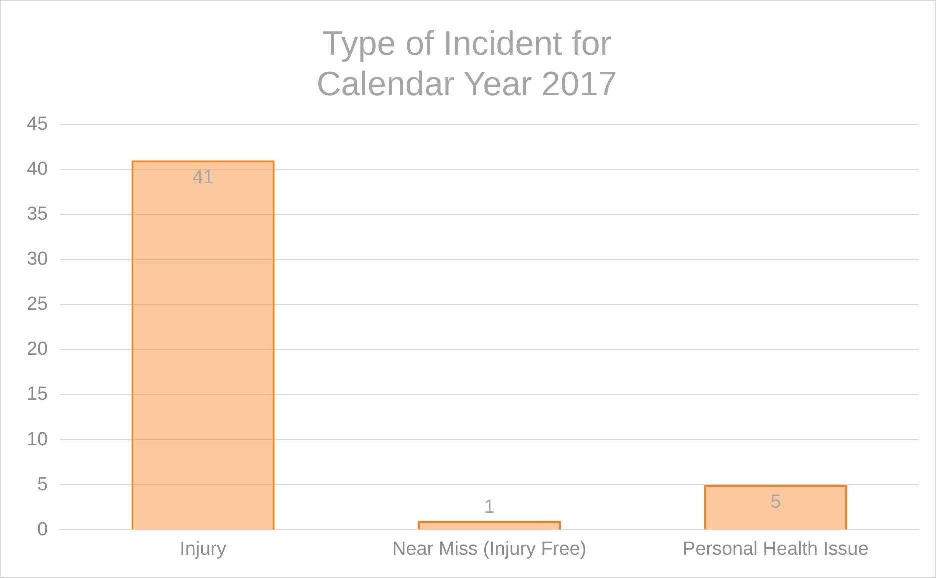  What do you see at coordinates (467, 64) in the screenshot?
I see `chart-title: Type of Incident for Calendar Year 2017` at bounding box center [467, 64].